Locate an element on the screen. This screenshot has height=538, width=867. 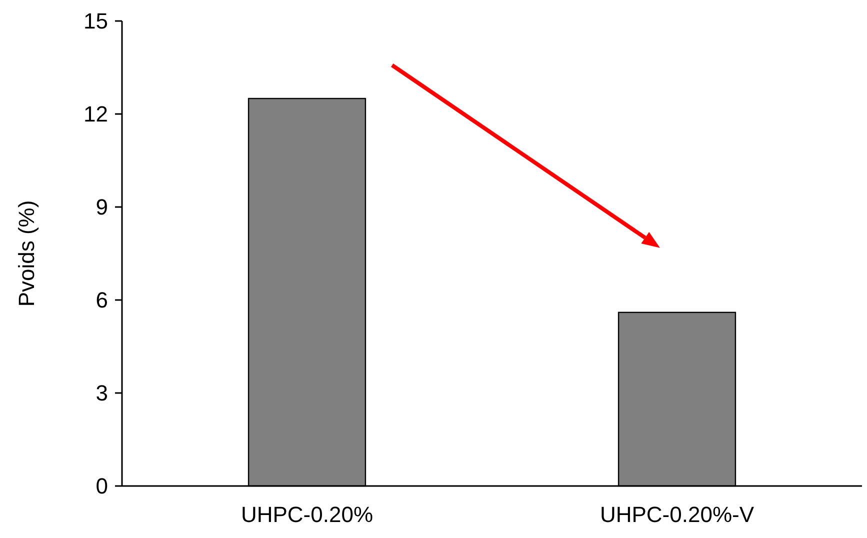
x-tick-label: UHPC-0.20% is located at coordinates (307, 514).